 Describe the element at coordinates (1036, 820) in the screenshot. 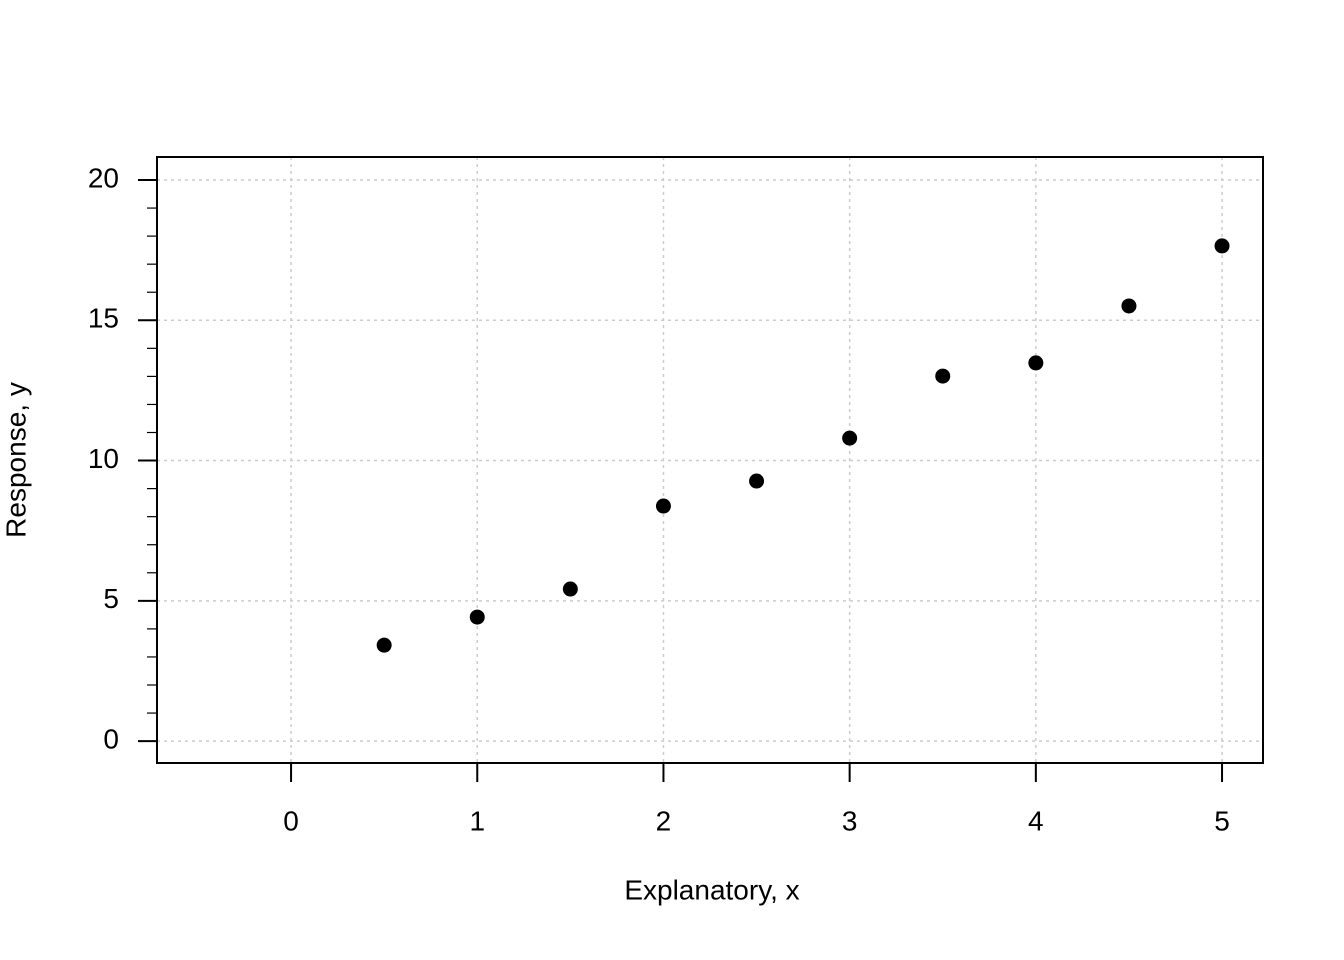

I see `x-tick-label: 4` at that location.